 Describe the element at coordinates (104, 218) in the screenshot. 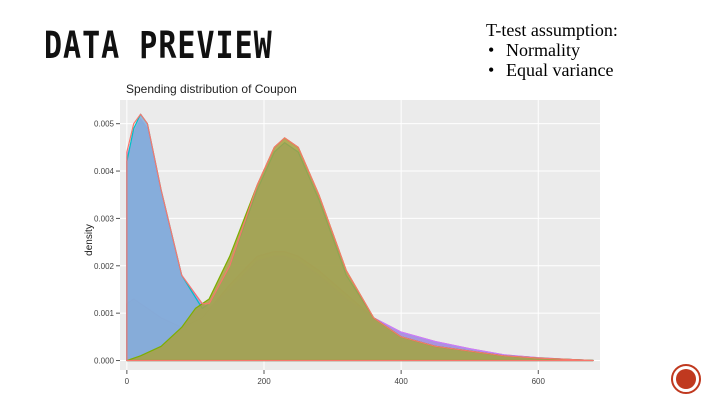

I see `y-tick-label: 0.003` at that location.